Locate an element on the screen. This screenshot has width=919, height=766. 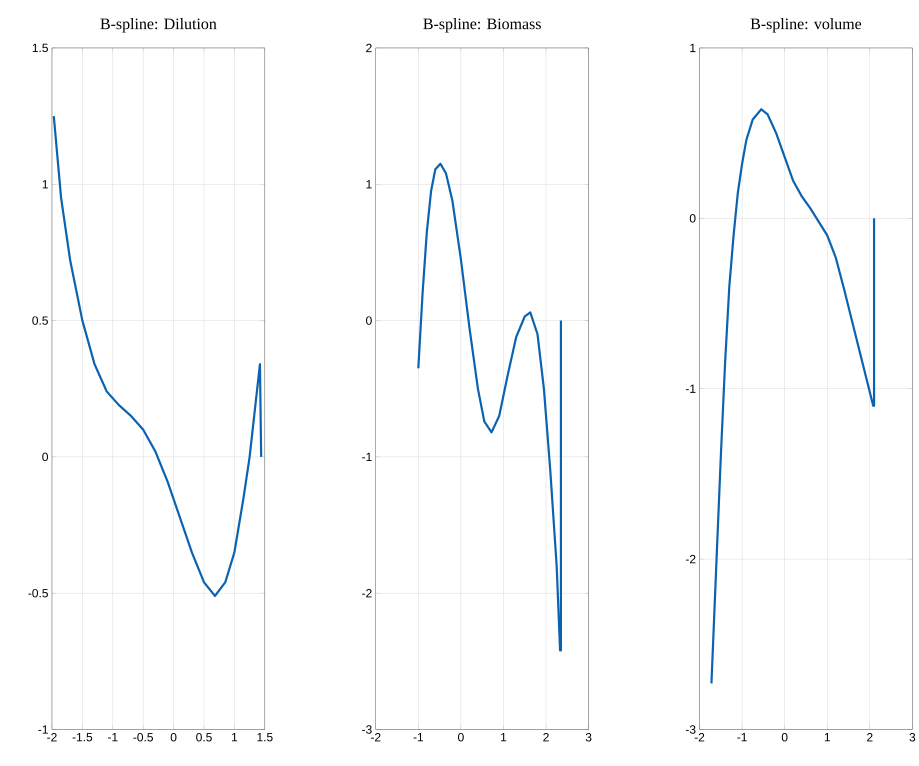
chart-title: B-spline: volume is located at coordinates (806, 25).